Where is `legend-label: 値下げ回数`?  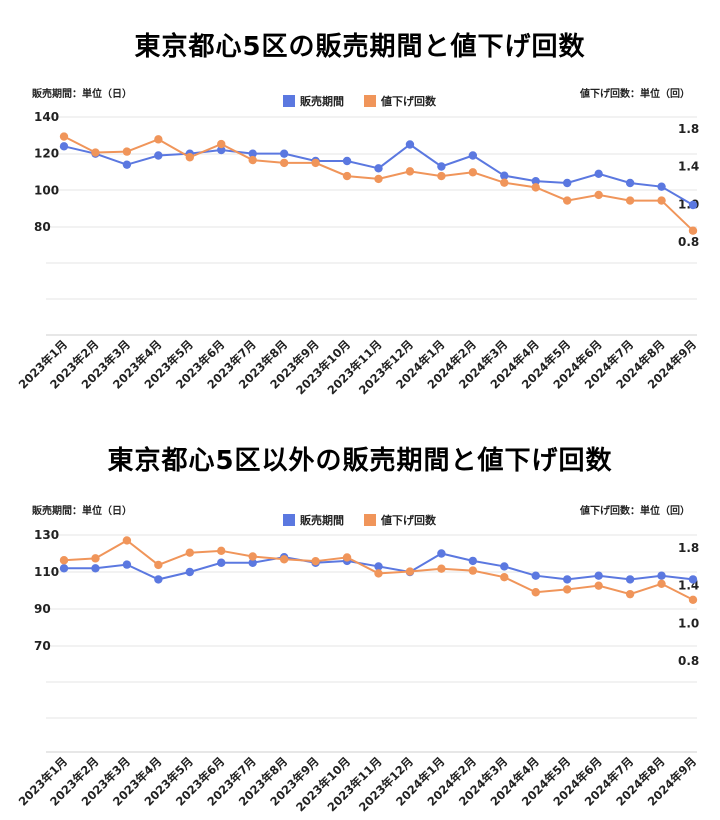
legend-label: 値下げ回数 is located at coordinates (408, 101).